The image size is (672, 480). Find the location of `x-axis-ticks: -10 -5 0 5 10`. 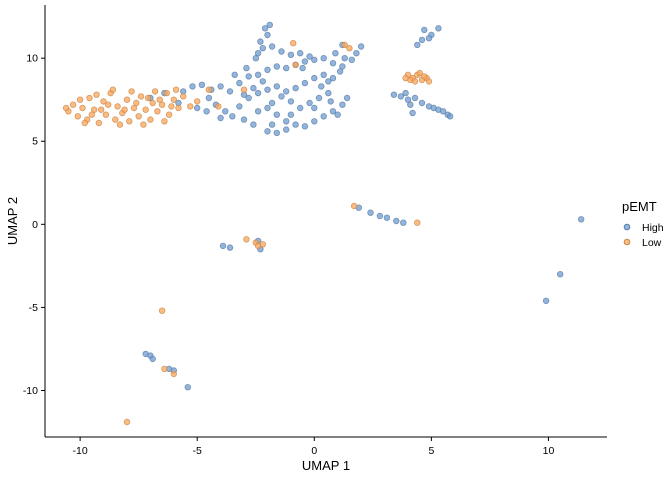

x-axis-ticks: -10 -5 0 5 10 is located at coordinates (314, 447).